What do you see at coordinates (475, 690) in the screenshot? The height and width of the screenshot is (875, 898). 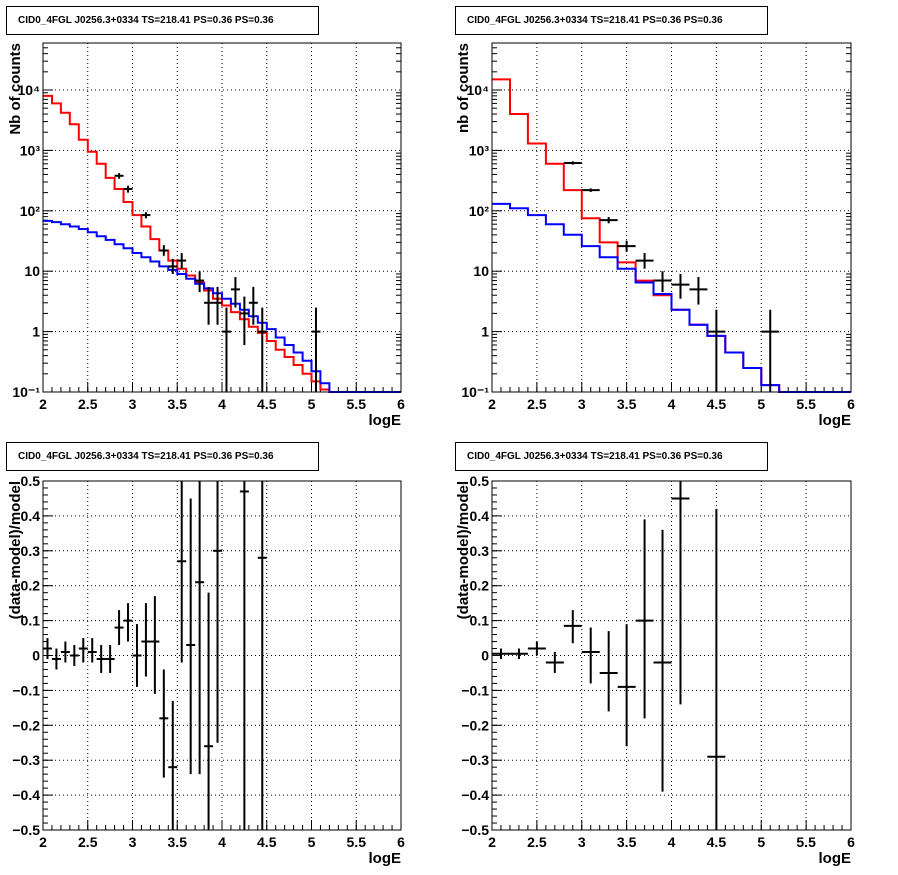 I see `y-tick-label: −0.1` at bounding box center [475, 690].